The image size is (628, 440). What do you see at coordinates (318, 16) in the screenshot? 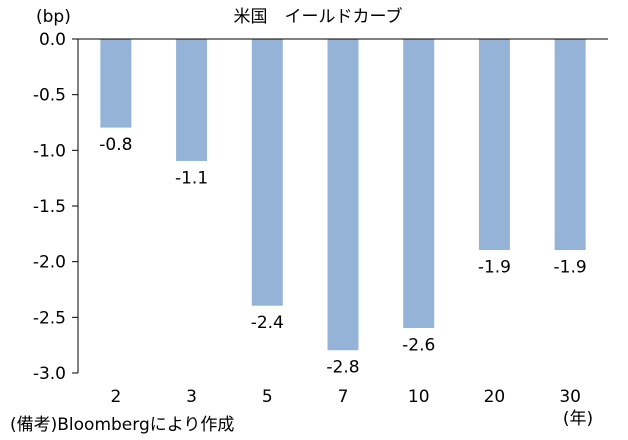
I see `chart-title: 米国 イールドカーブ` at bounding box center [318, 16].